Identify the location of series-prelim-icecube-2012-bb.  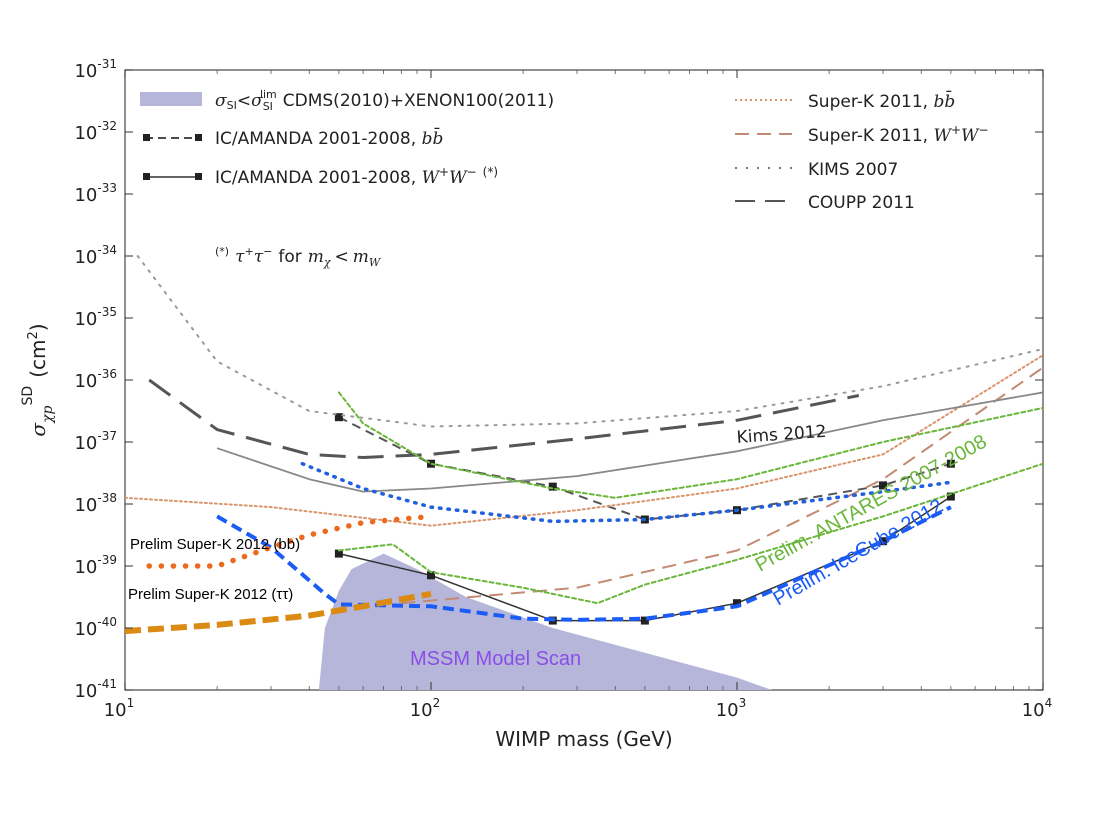
(626, 492).